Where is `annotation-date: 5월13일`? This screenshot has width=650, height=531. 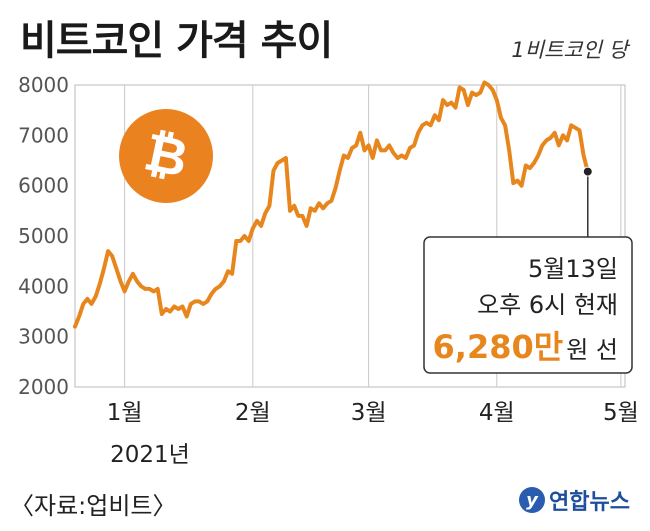
annotation-date: 5월13일 is located at coordinates (573, 269).